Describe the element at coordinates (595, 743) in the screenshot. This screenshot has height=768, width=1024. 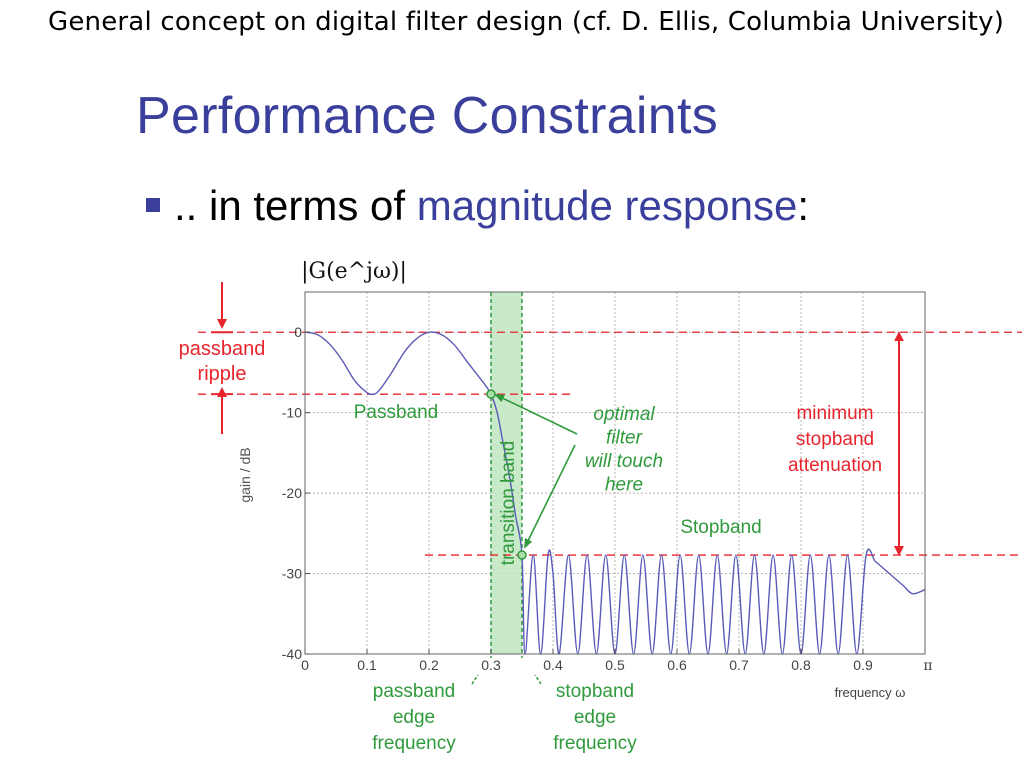
I see `stopband-edge-frequency-label: frequency` at that location.